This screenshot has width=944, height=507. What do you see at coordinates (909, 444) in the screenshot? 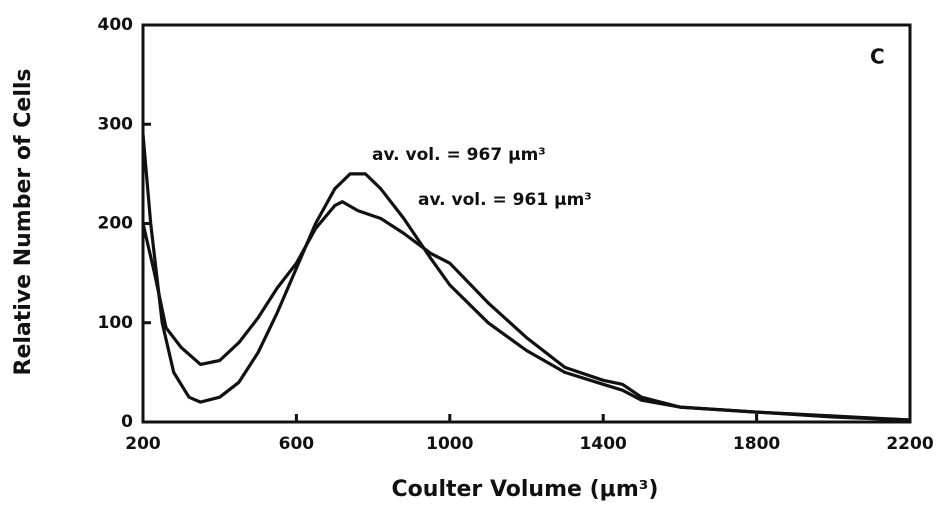
I see `x-tick-label: 2200` at bounding box center [909, 444].